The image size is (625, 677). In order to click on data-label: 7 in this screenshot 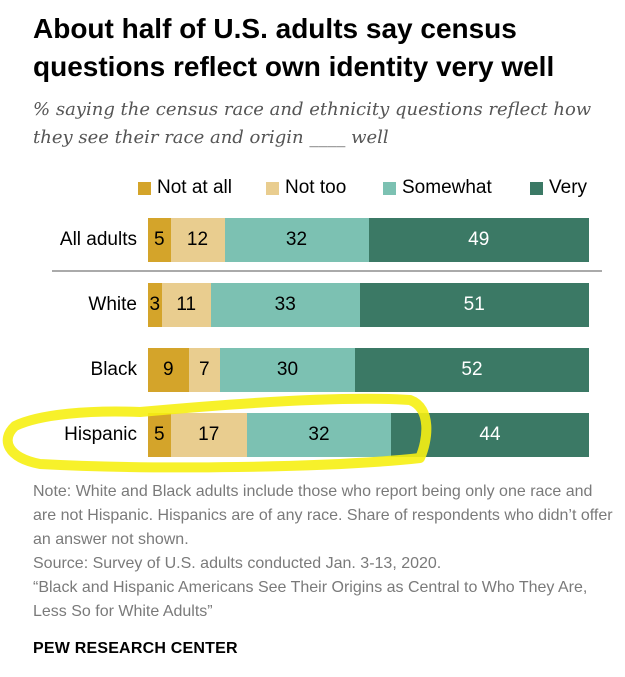, I will do `click(204, 369)`.